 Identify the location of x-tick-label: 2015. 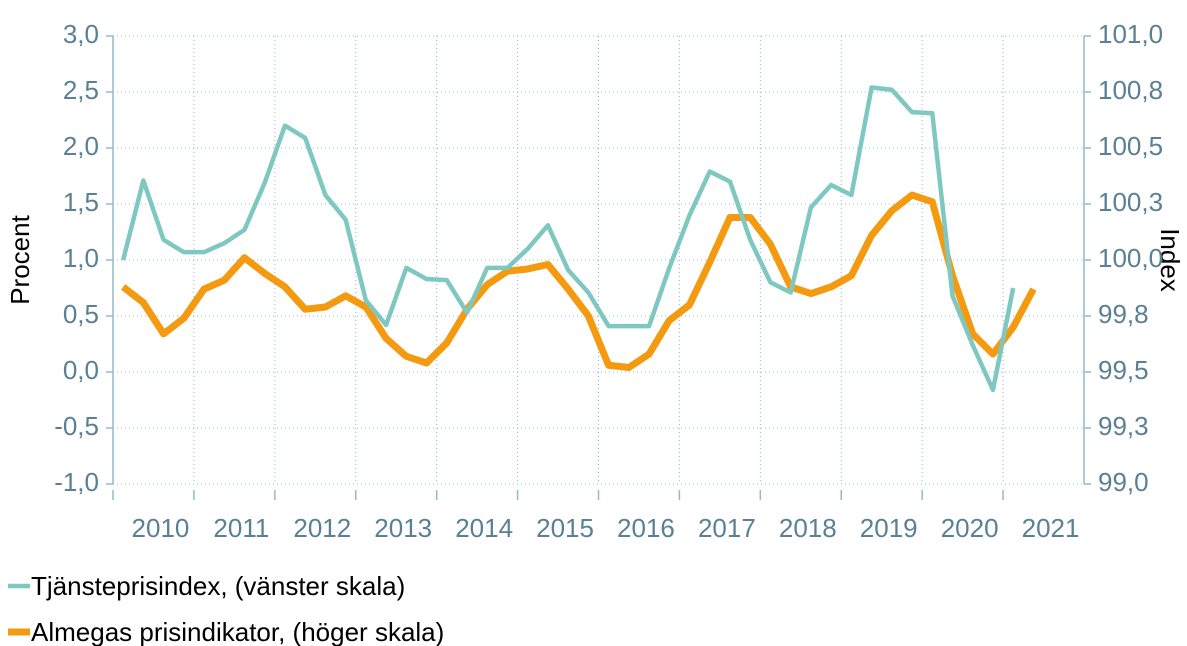
(565, 528).